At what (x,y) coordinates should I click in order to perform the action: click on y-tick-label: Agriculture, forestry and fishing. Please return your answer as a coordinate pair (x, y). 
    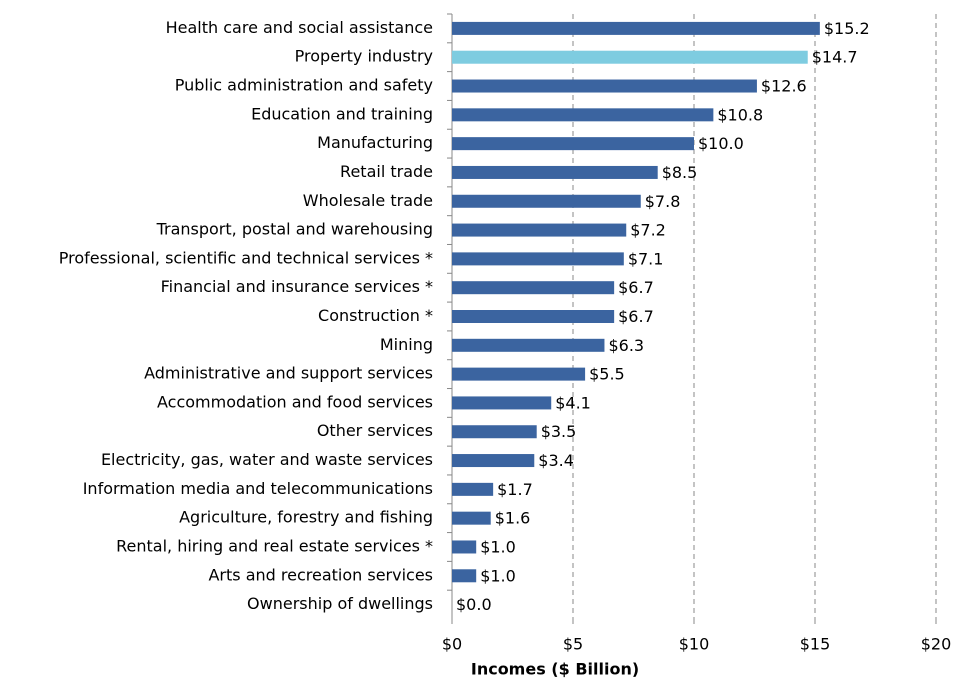
    Looking at the image, I should click on (306, 517).